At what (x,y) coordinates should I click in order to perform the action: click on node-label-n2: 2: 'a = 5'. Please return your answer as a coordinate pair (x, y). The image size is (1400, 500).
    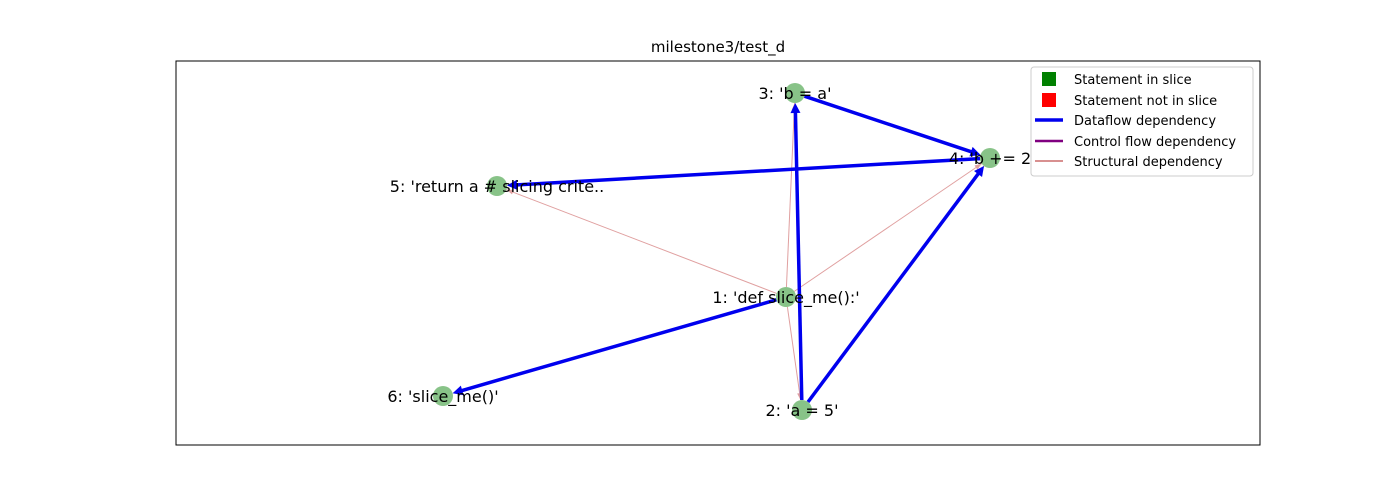
    Looking at the image, I should click on (801, 410).